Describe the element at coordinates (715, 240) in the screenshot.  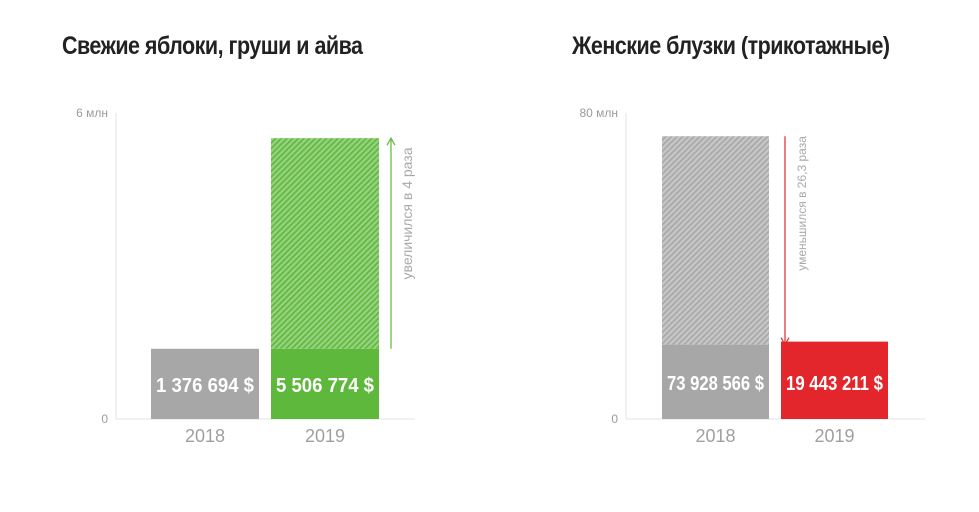
I see `bar-previous-level-hatch` at that location.